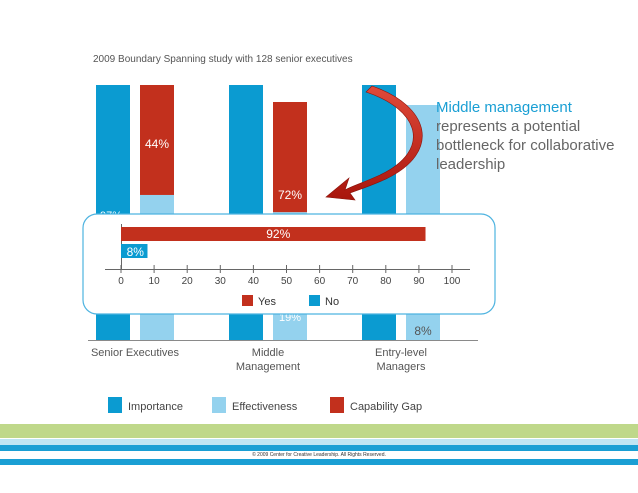  What do you see at coordinates (319, 442) in the screenshot?
I see `footer-band-cyan` at bounding box center [319, 442].